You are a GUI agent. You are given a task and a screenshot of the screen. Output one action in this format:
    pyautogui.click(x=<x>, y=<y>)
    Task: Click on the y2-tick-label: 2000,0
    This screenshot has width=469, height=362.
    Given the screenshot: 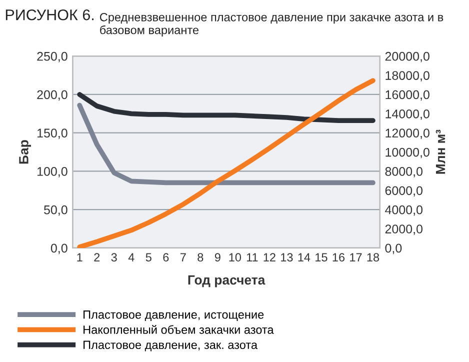 What is the action you would take?
    pyautogui.click(x=403, y=229)
    